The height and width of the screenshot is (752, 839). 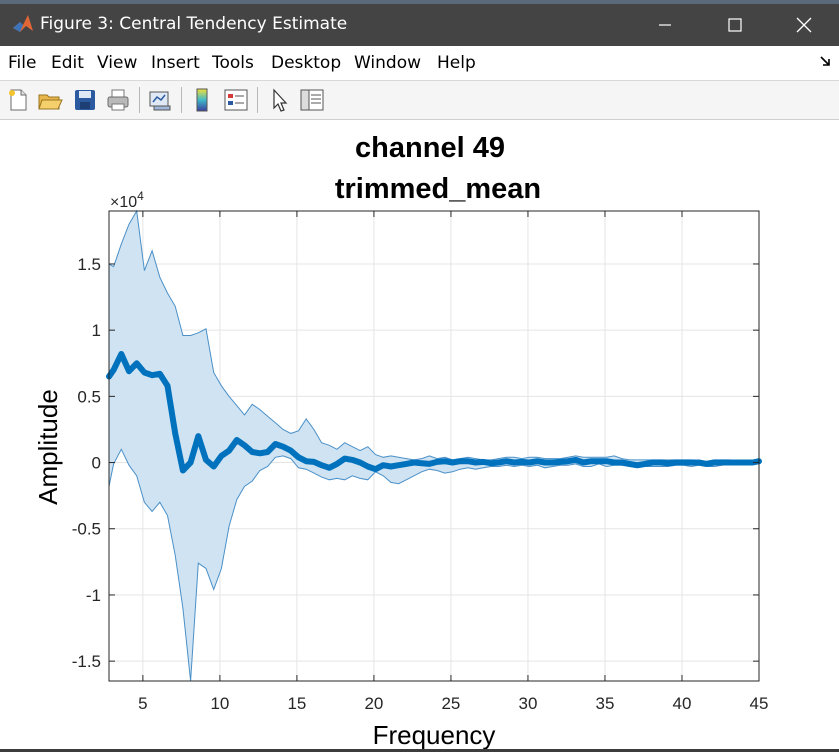 I want to click on x-tick-label: 20, so click(x=373, y=703).